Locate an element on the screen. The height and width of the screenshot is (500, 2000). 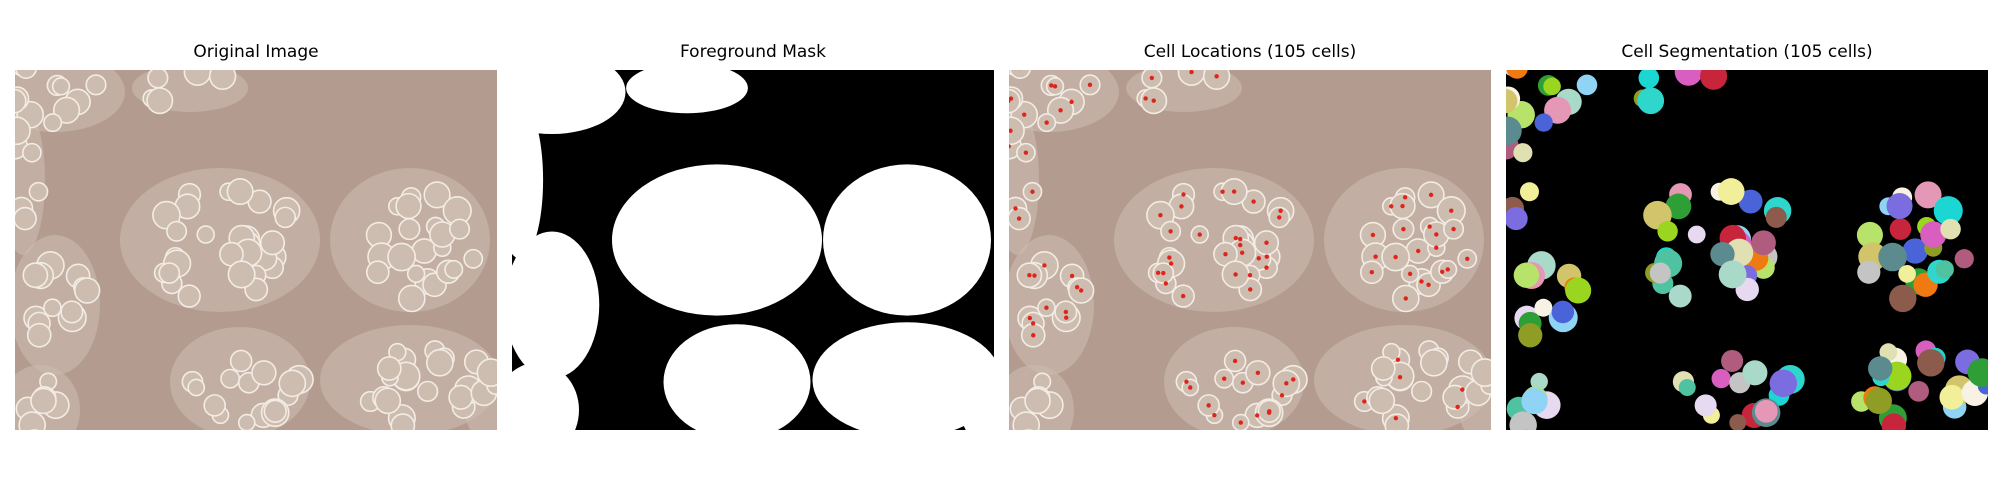
title-cell-segmentation: Cell Segmentation (105 cells) is located at coordinates (1747, 52).